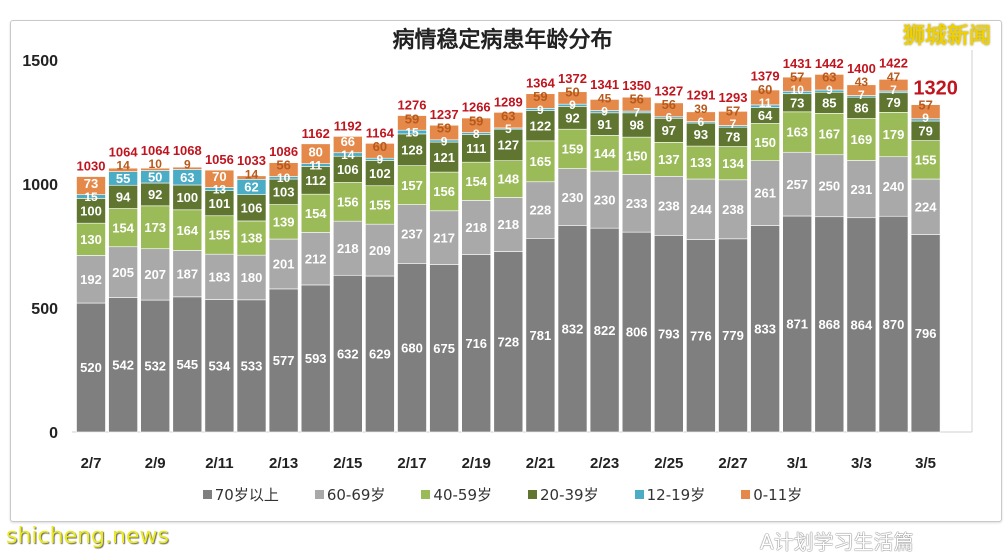  Describe the element at coordinates (508, 145) in the screenshot. I see `data-label: 127` at that location.